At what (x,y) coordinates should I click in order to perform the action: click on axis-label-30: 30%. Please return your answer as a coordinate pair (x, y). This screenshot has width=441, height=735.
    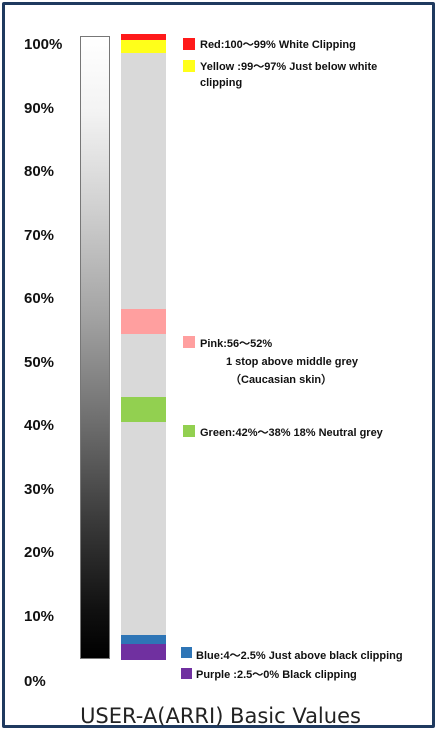
    Looking at the image, I should click on (39, 489).